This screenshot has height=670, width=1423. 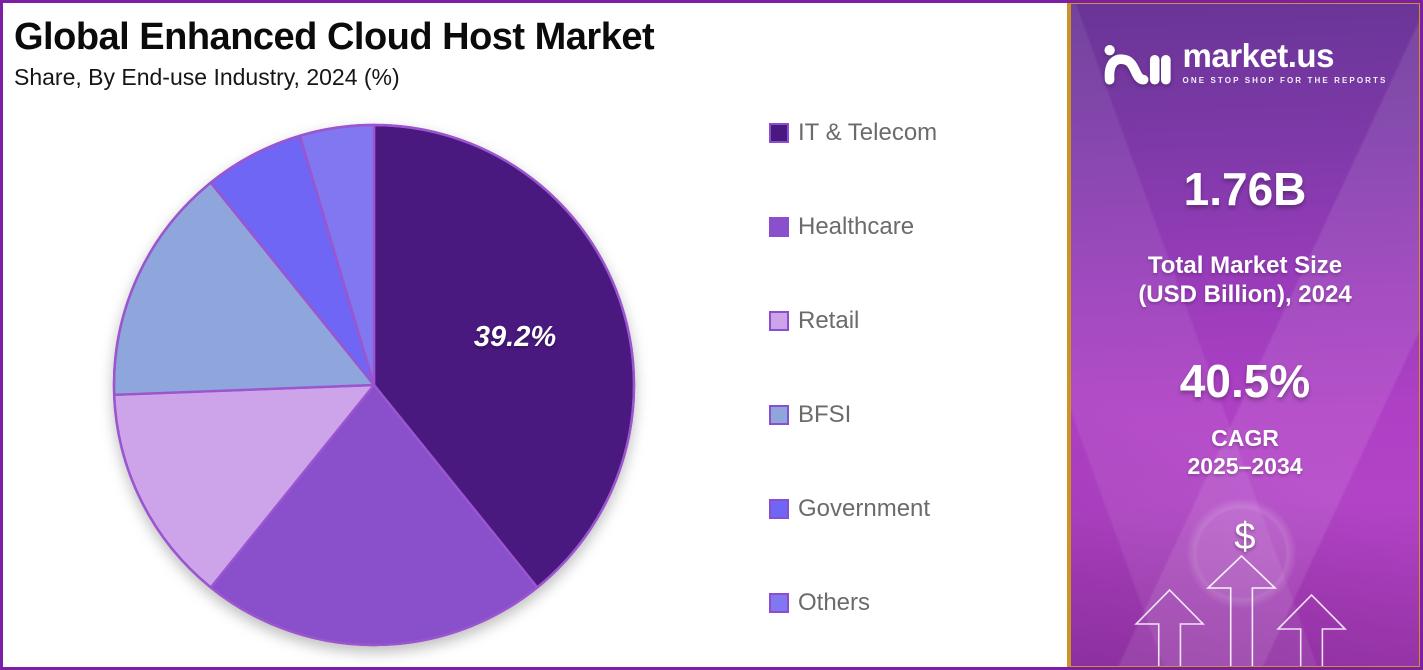 What do you see at coordinates (856, 226) in the screenshot?
I see `legend-label-healthcare: Healthcare` at bounding box center [856, 226].